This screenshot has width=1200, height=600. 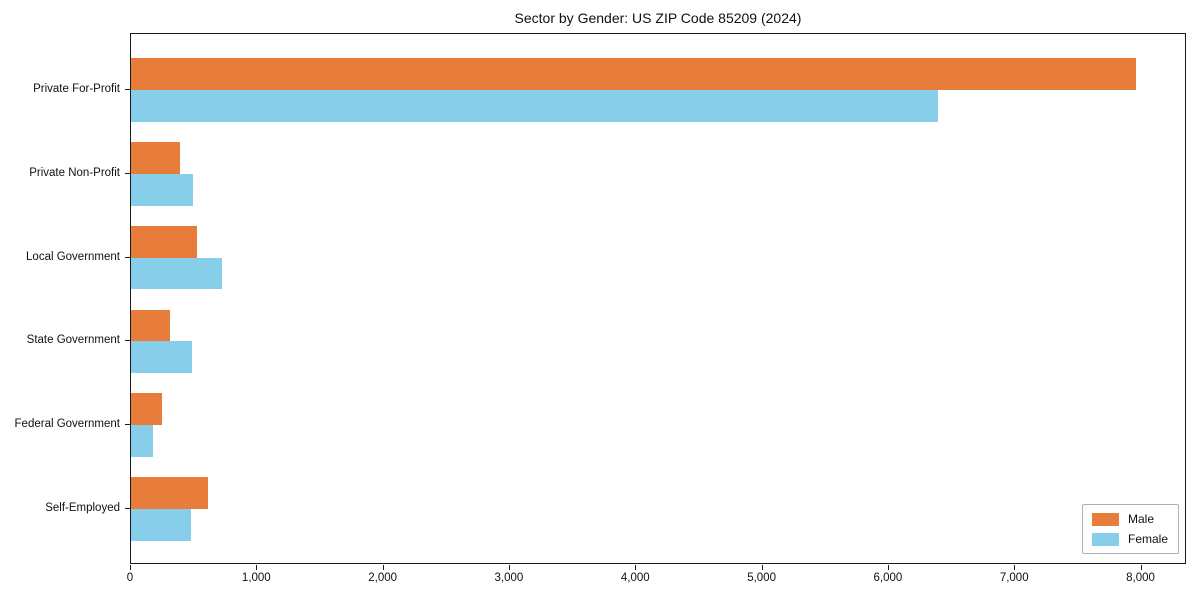 What do you see at coordinates (256, 578) in the screenshot?
I see `x-tick-label-1-000: 1,000` at bounding box center [256, 578].